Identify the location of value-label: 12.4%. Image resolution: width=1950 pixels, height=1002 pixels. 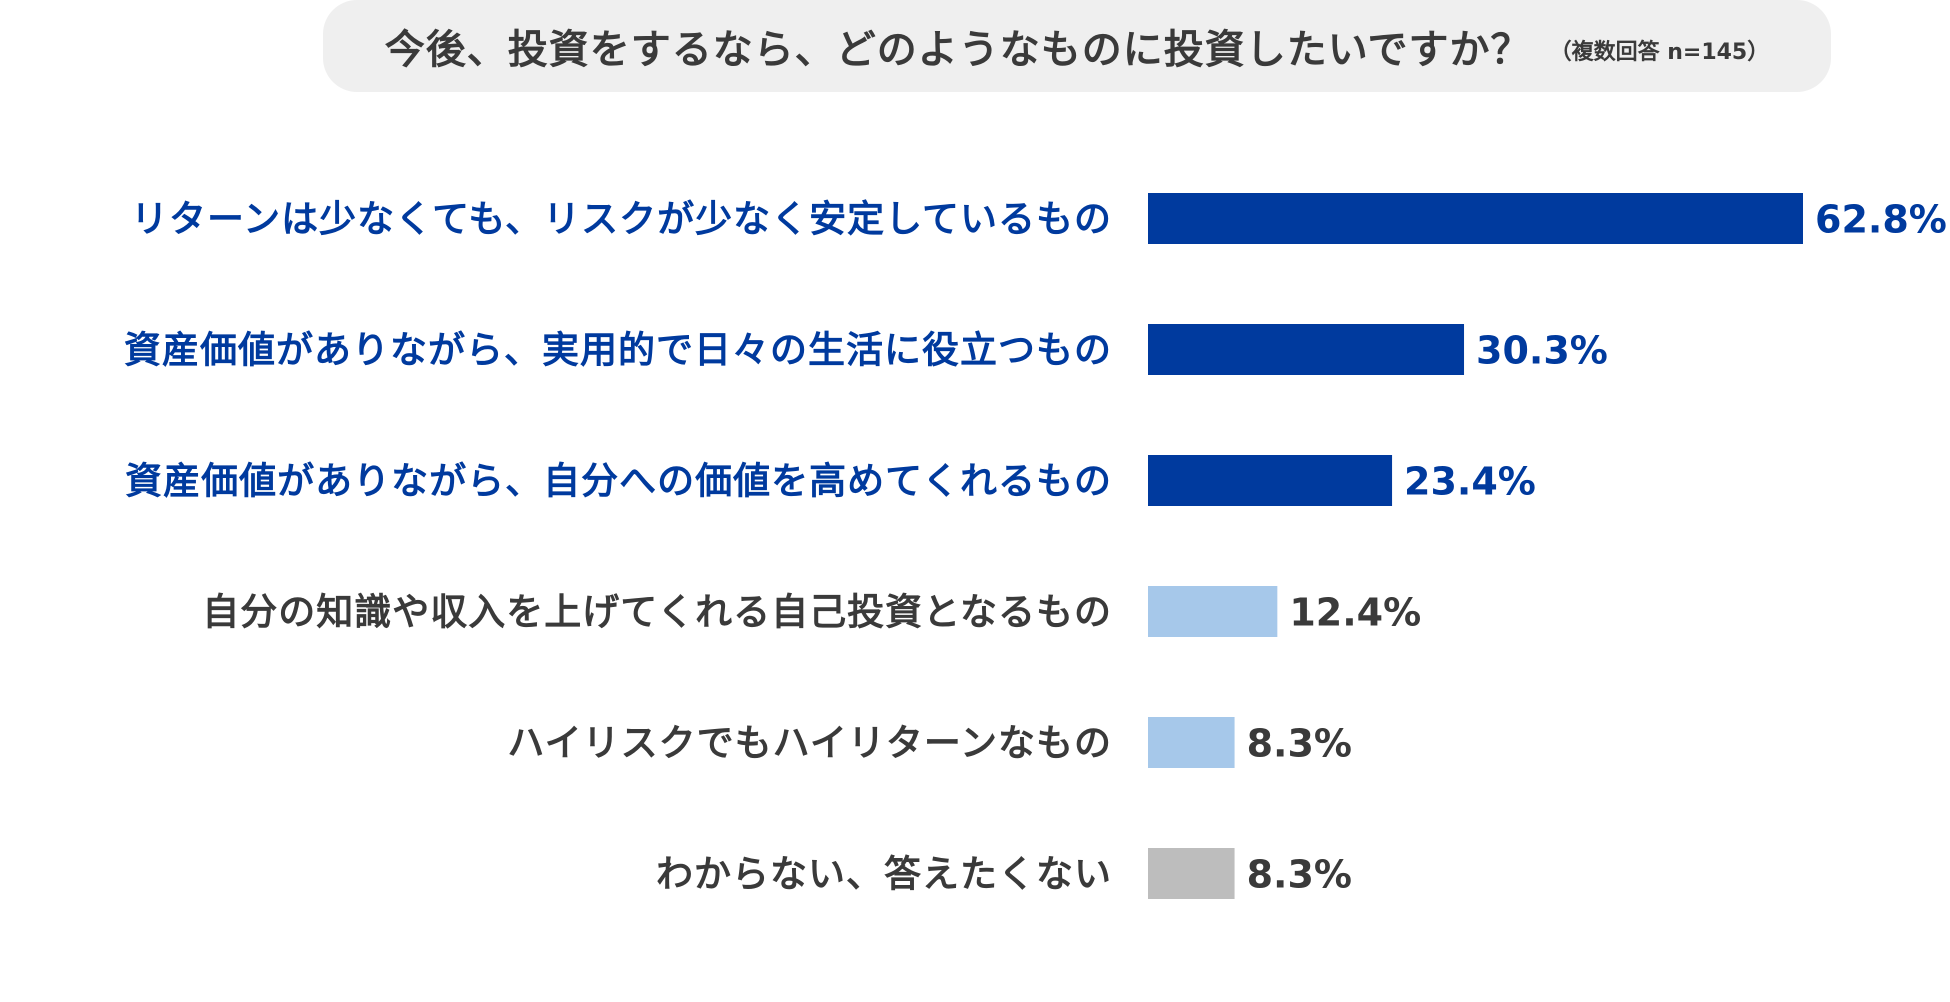
(1355, 613).